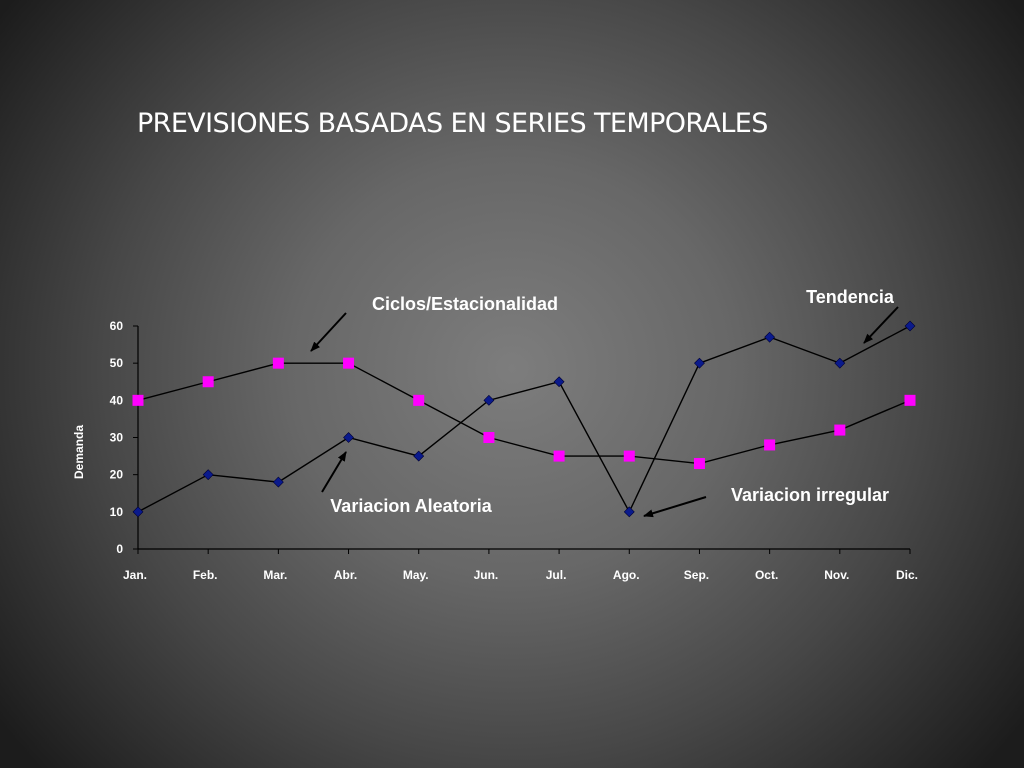 The width and height of the screenshot is (1024, 768). I want to click on x-tick-label: Ago., so click(626, 575).